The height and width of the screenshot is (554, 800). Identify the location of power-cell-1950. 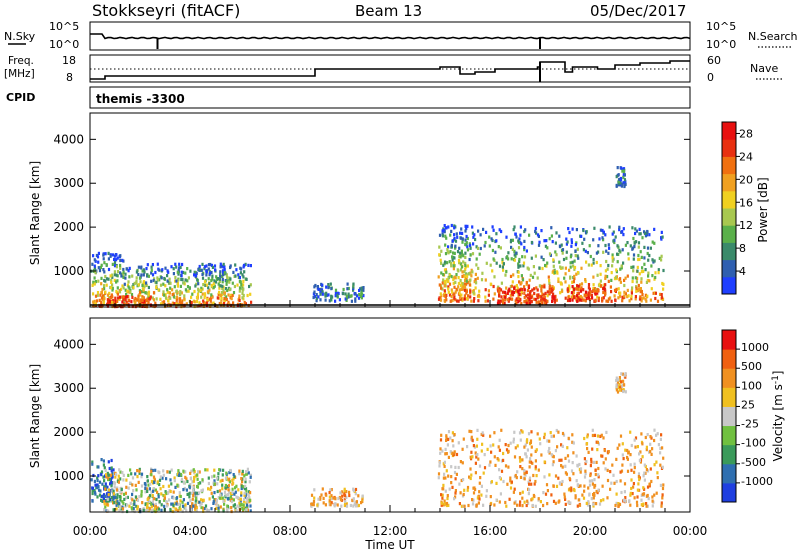
(597, 291).